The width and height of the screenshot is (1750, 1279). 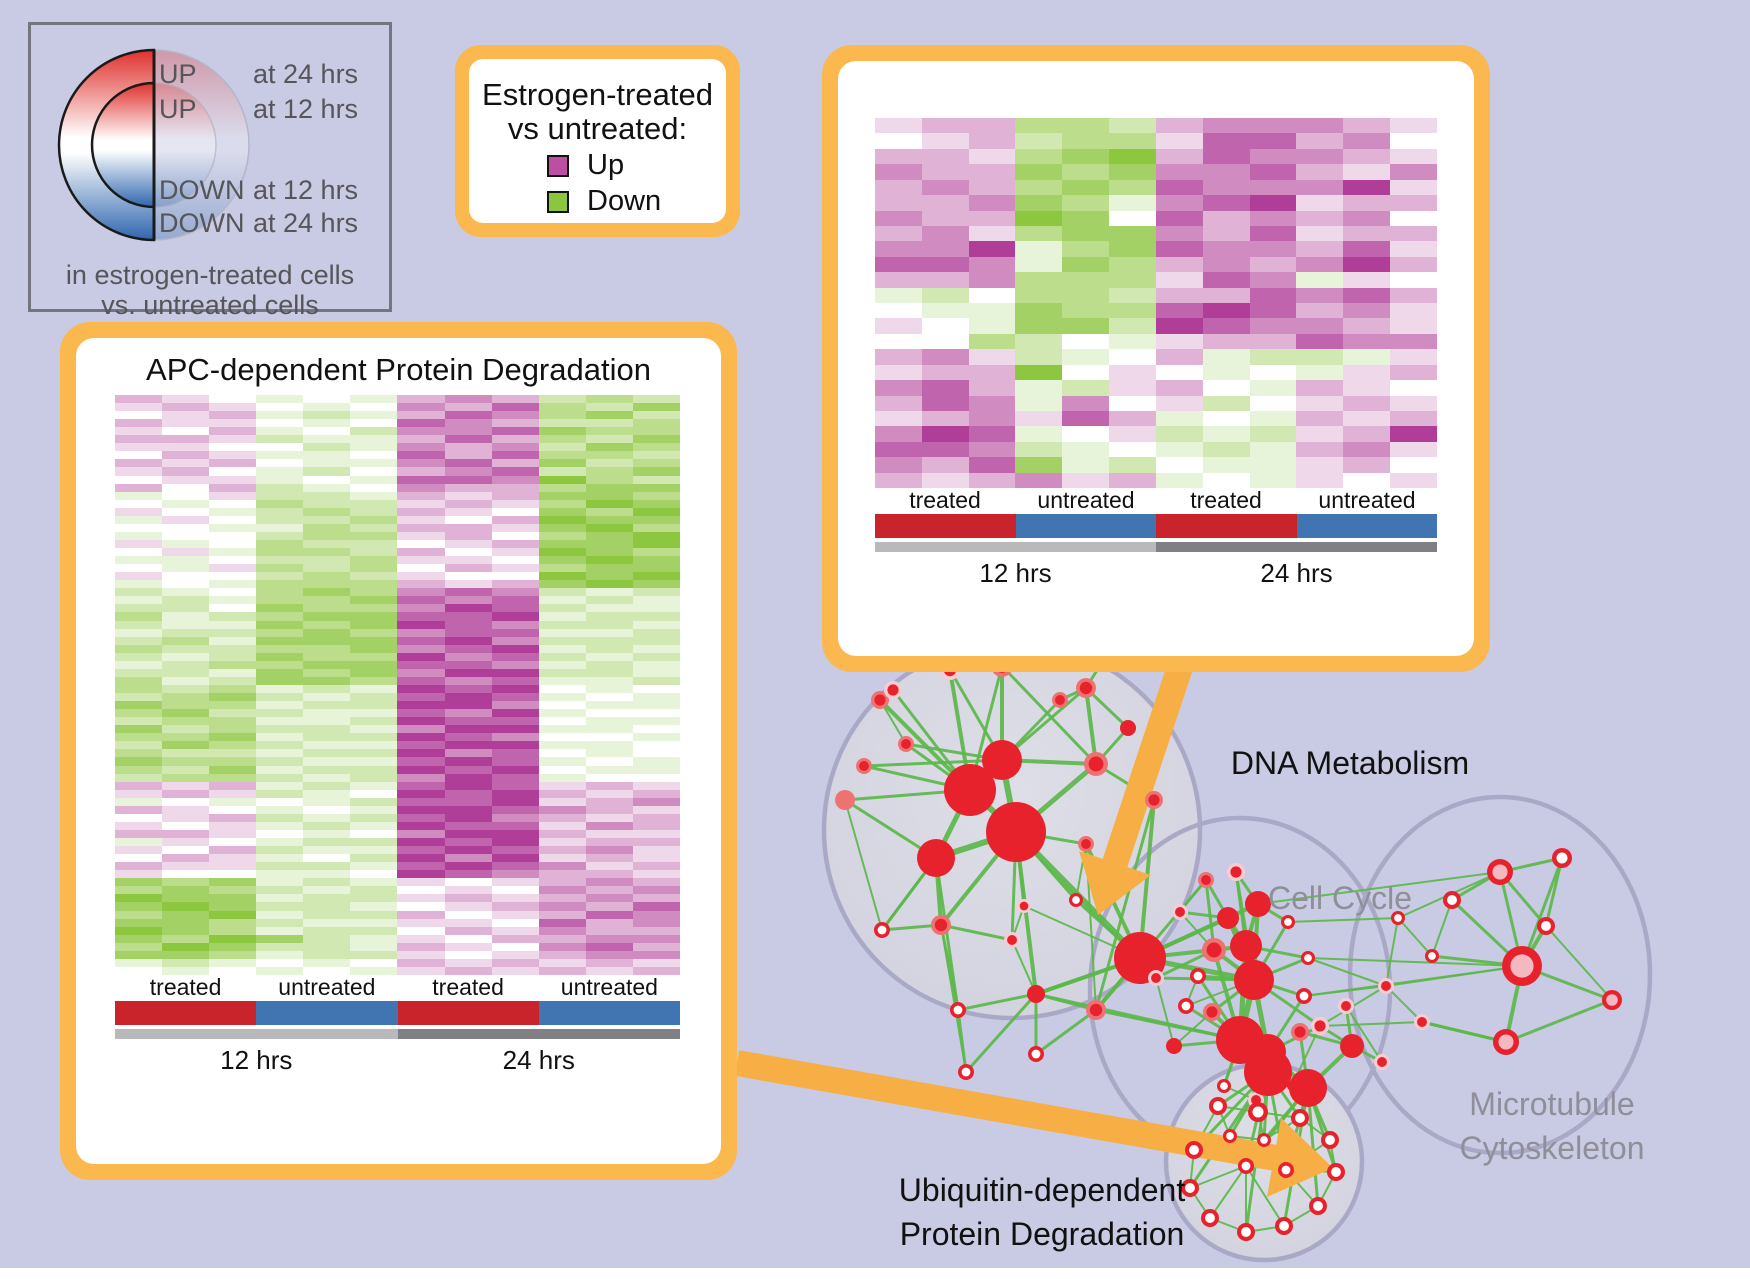 I want to click on label-ubiquitin-degradation: Ubiquitin-dependent Protein Degradation, so click(x=1042, y=1212).